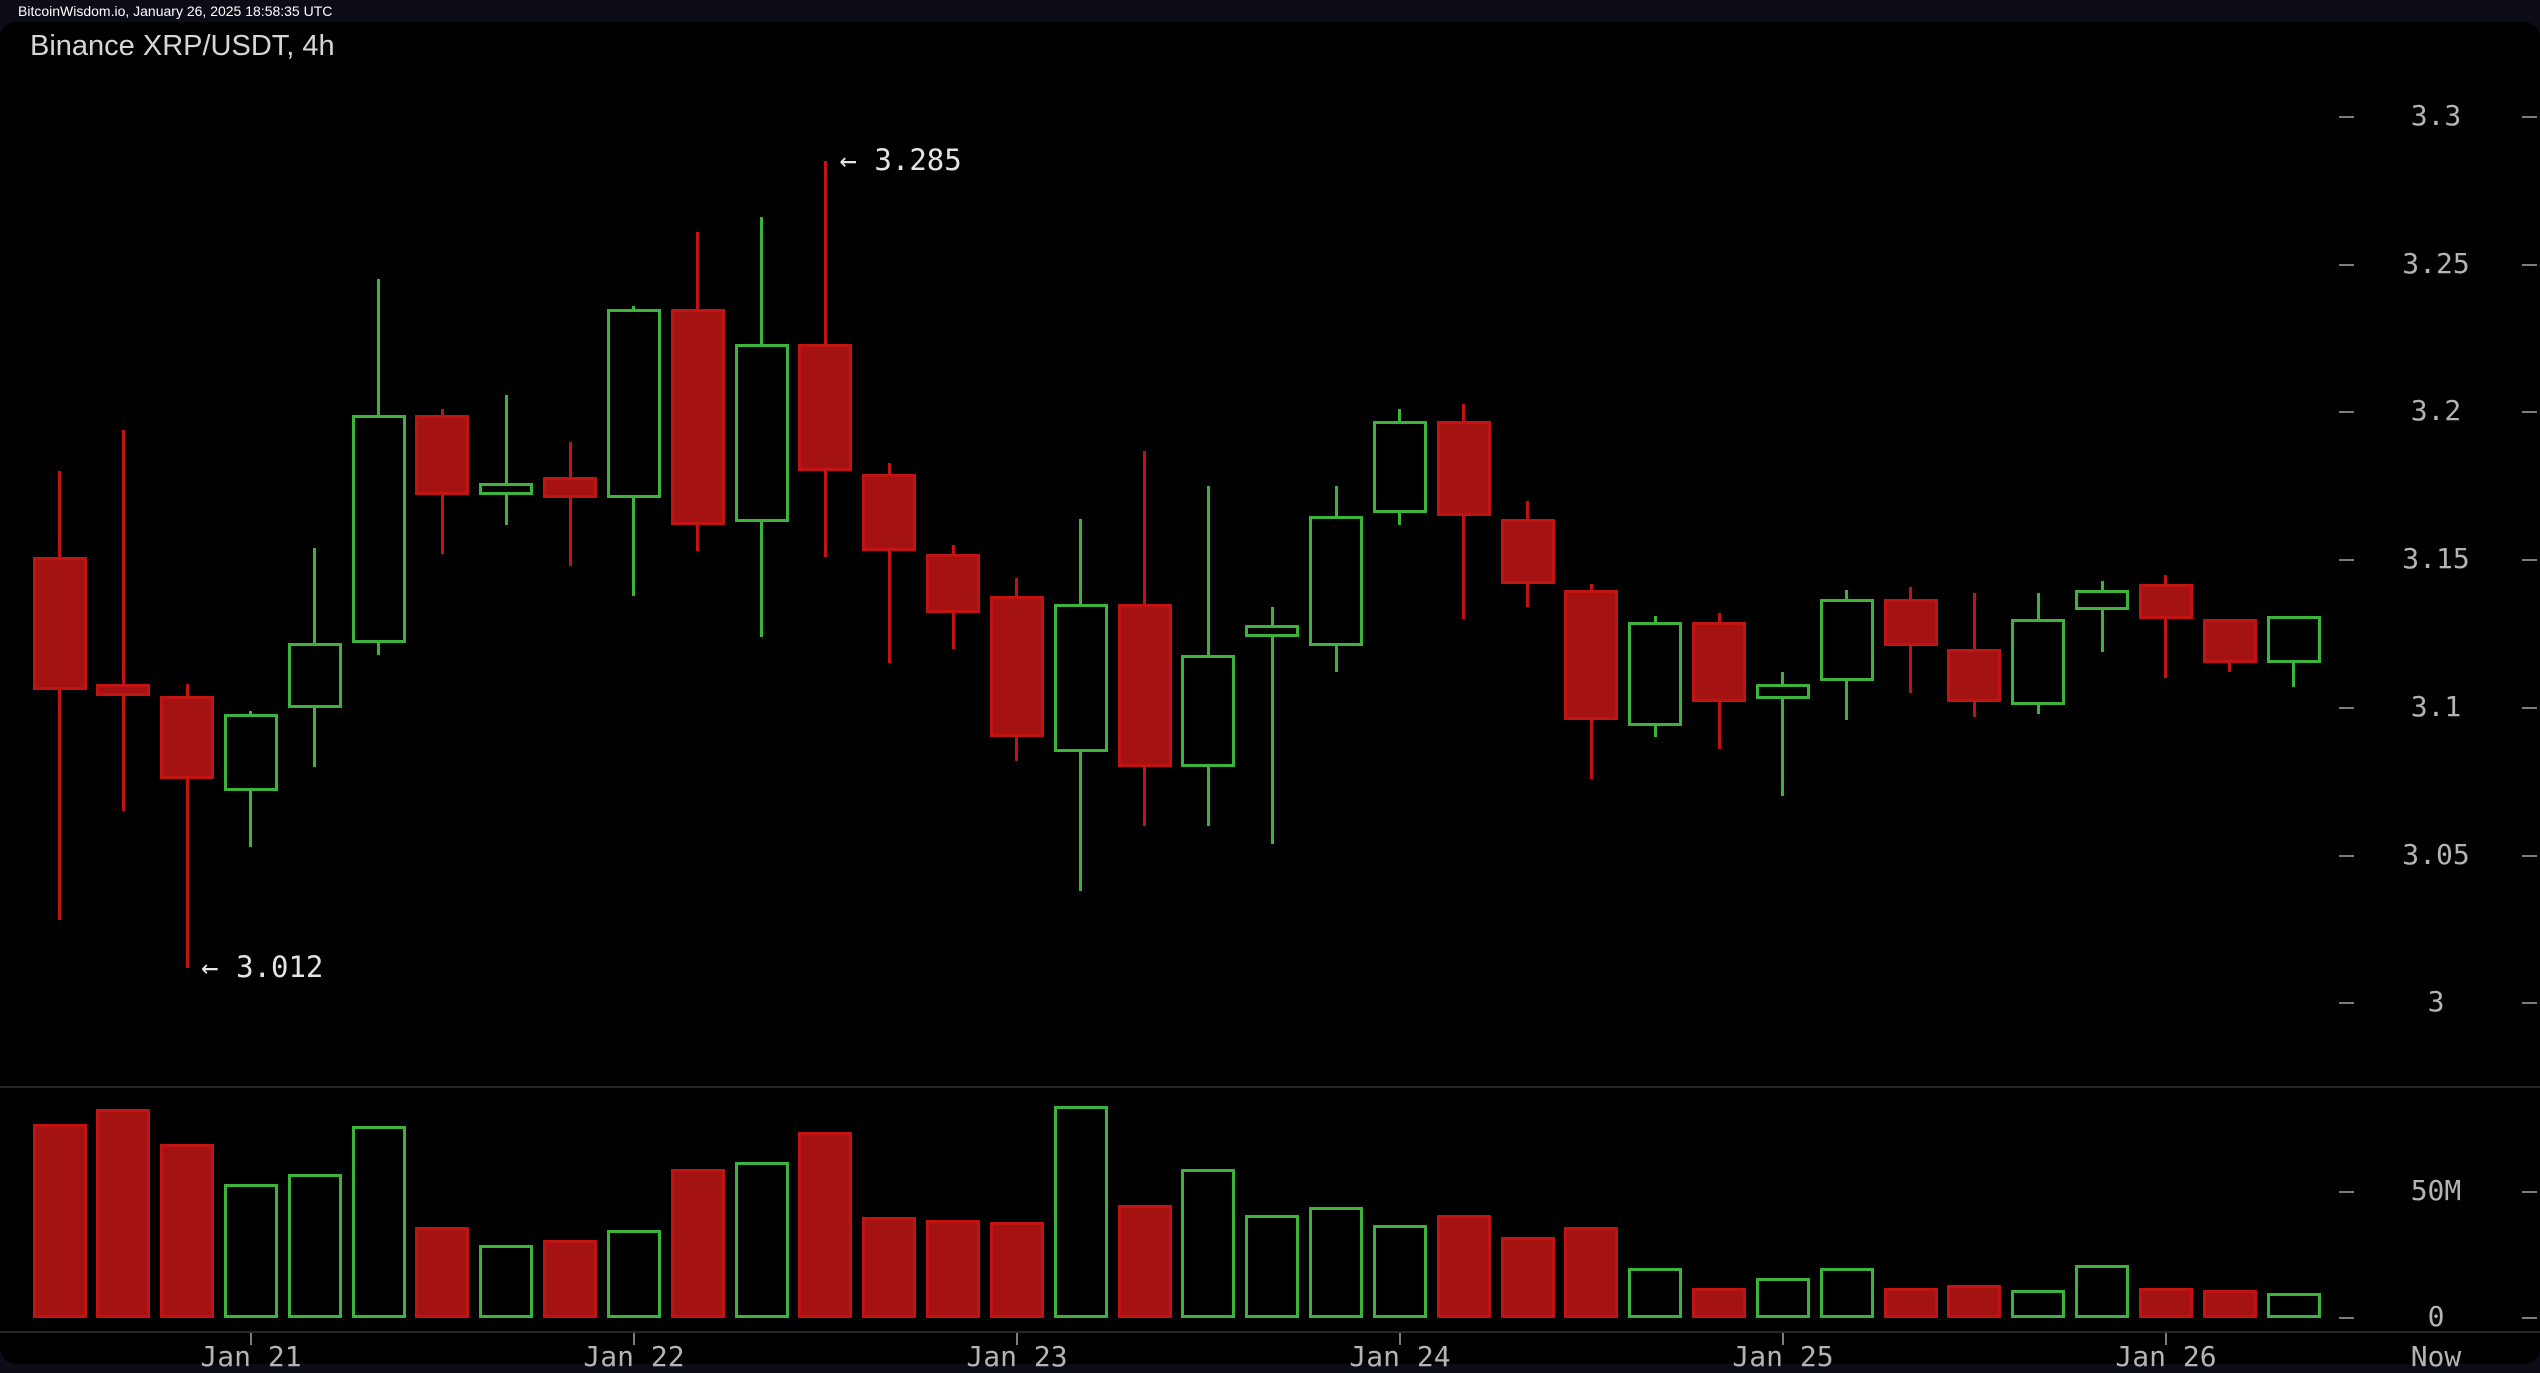 The width and height of the screenshot is (2540, 1373). Describe the element at coordinates (2436, 706) in the screenshot. I see `axis-tick-label: 3.1` at that location.